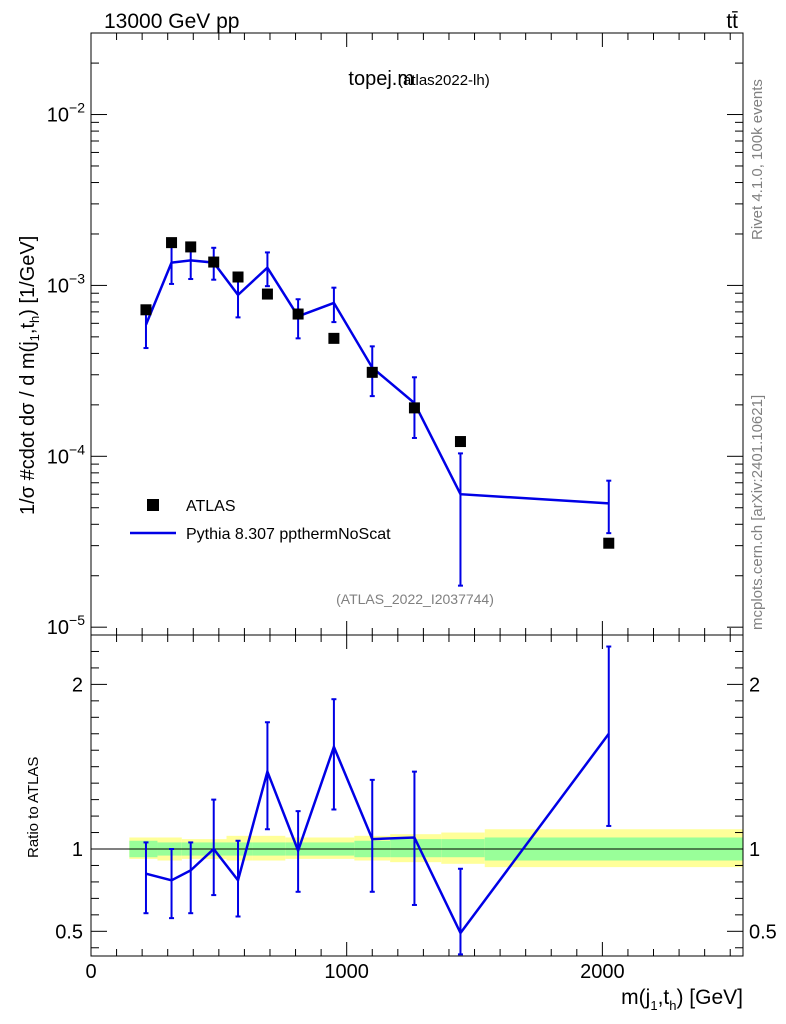 This screenshot has width=786, height=1024. Describe the element at coordinates (33, 807) in the screenshot. I see `ratio-y-axis-label: Ratio to ATLAS` at that location.